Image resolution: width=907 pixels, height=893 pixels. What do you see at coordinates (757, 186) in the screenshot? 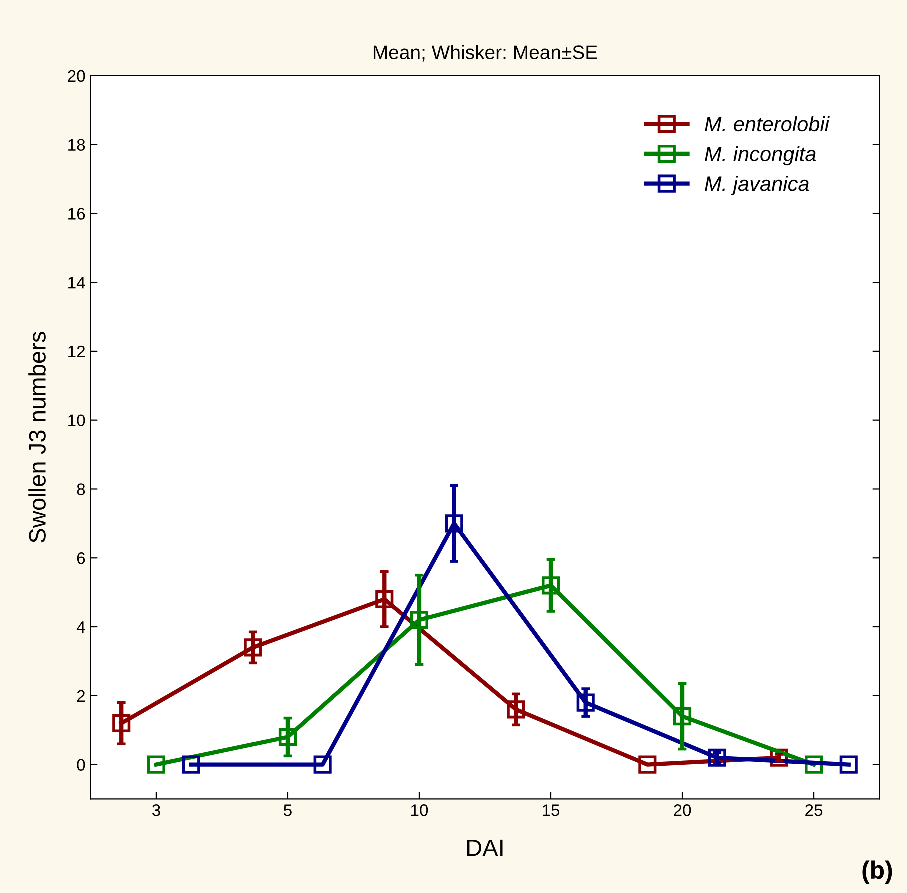
I see `legend-label: M. javanica` at bounding box center [757, 186].